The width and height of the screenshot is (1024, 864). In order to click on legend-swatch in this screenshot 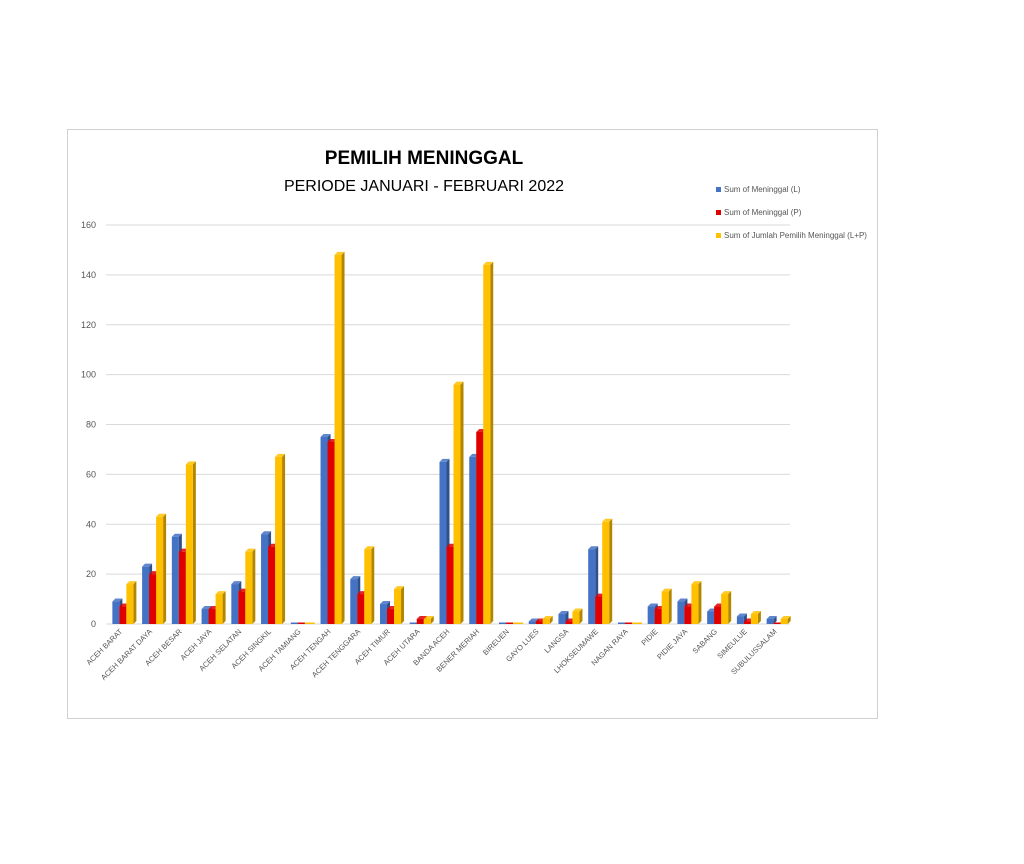, I will do `click(718, 212)`.